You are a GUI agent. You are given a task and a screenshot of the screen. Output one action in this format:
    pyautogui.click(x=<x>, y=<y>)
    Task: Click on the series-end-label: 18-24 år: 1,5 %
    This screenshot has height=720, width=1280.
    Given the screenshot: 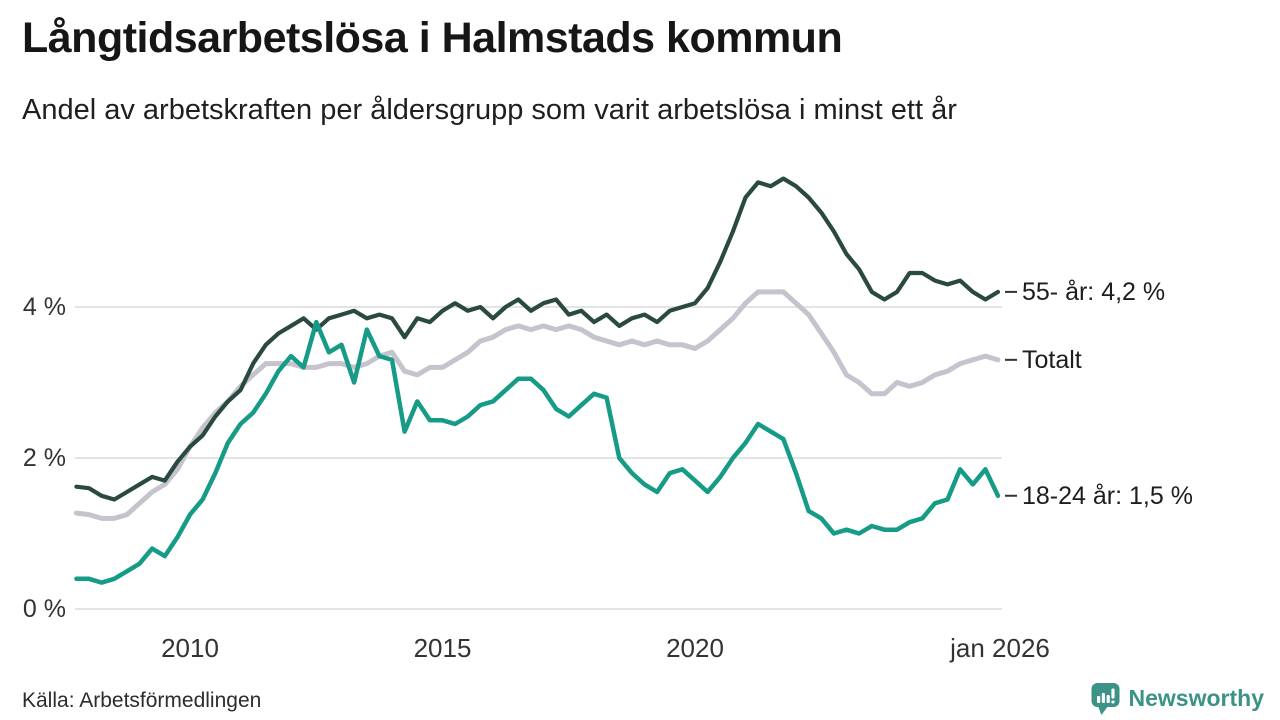 What is the action you would take?
    pyautogui.click(x=1107, y=496)
    